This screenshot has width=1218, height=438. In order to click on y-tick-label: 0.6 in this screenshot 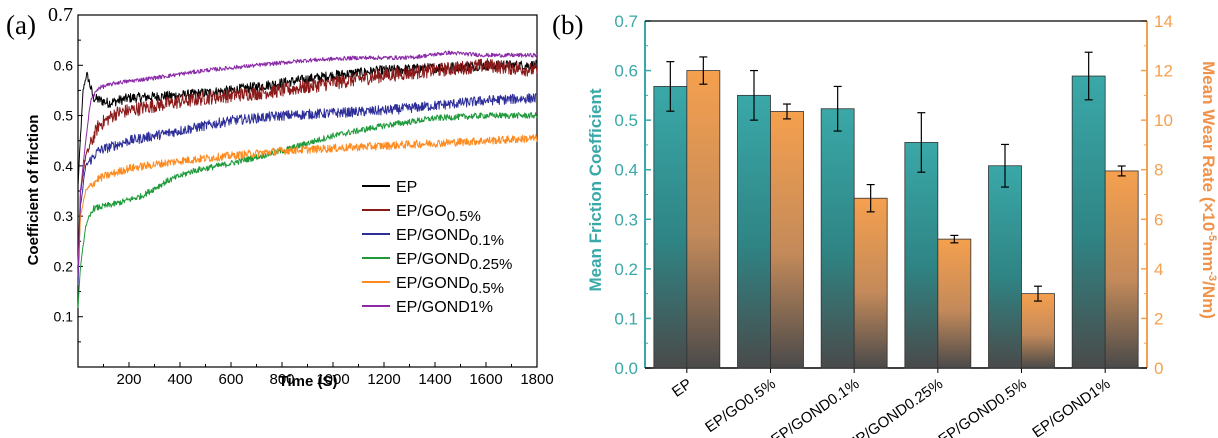, I will do `click(64, 65)`.